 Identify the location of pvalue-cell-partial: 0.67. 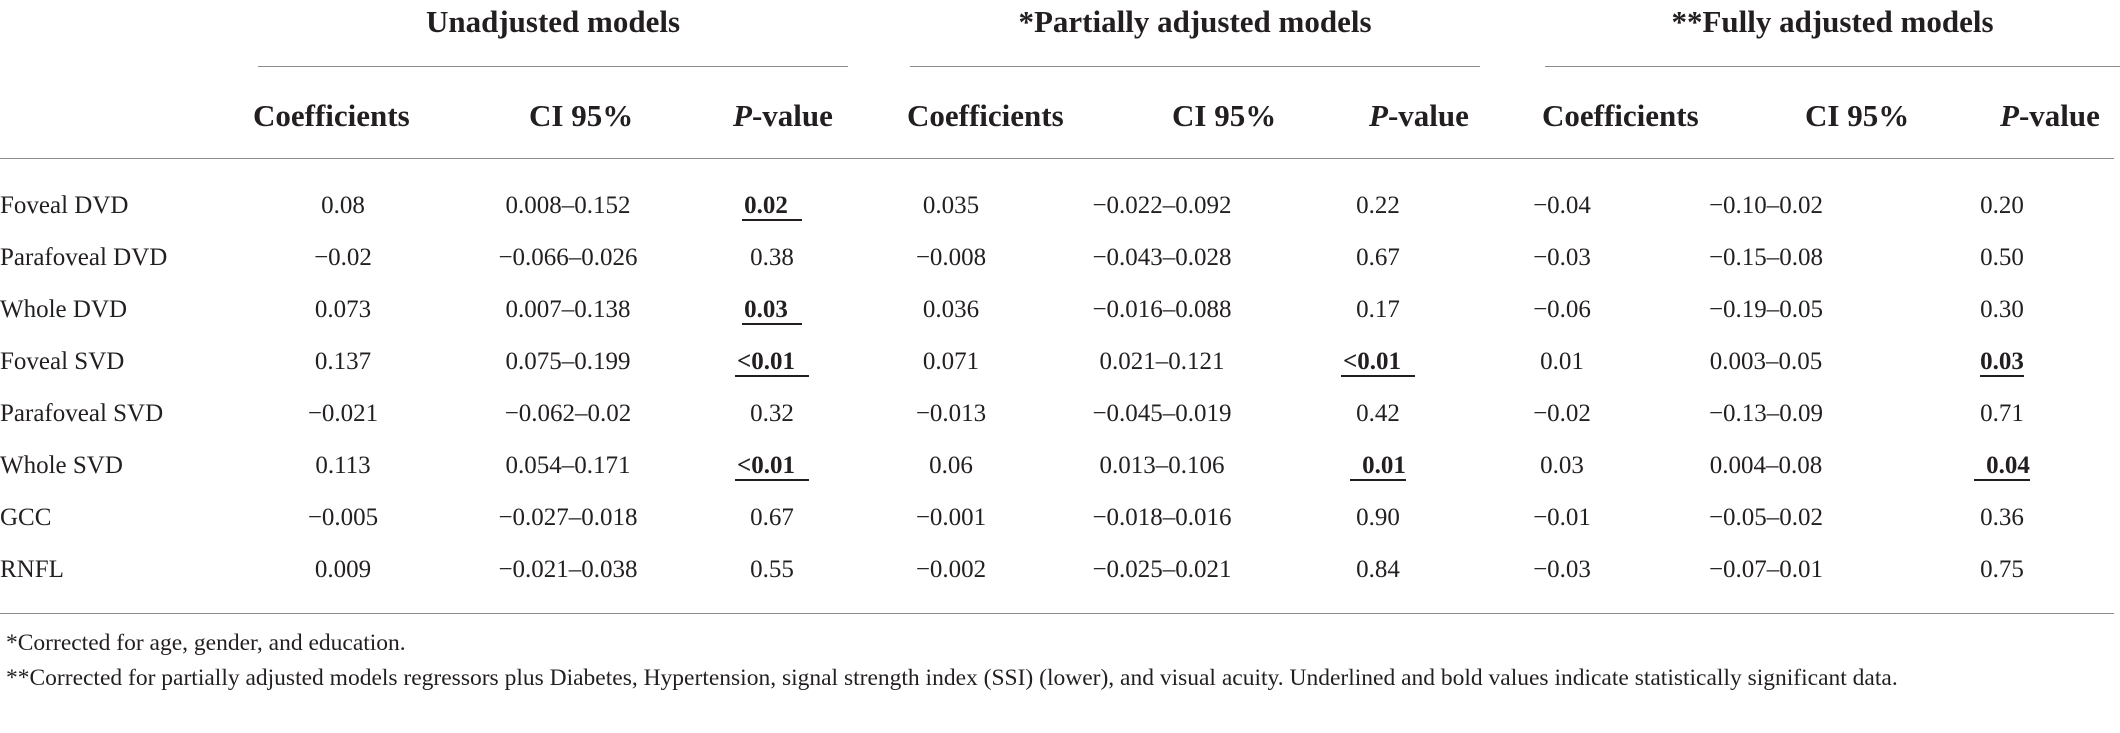
(1378, 257).